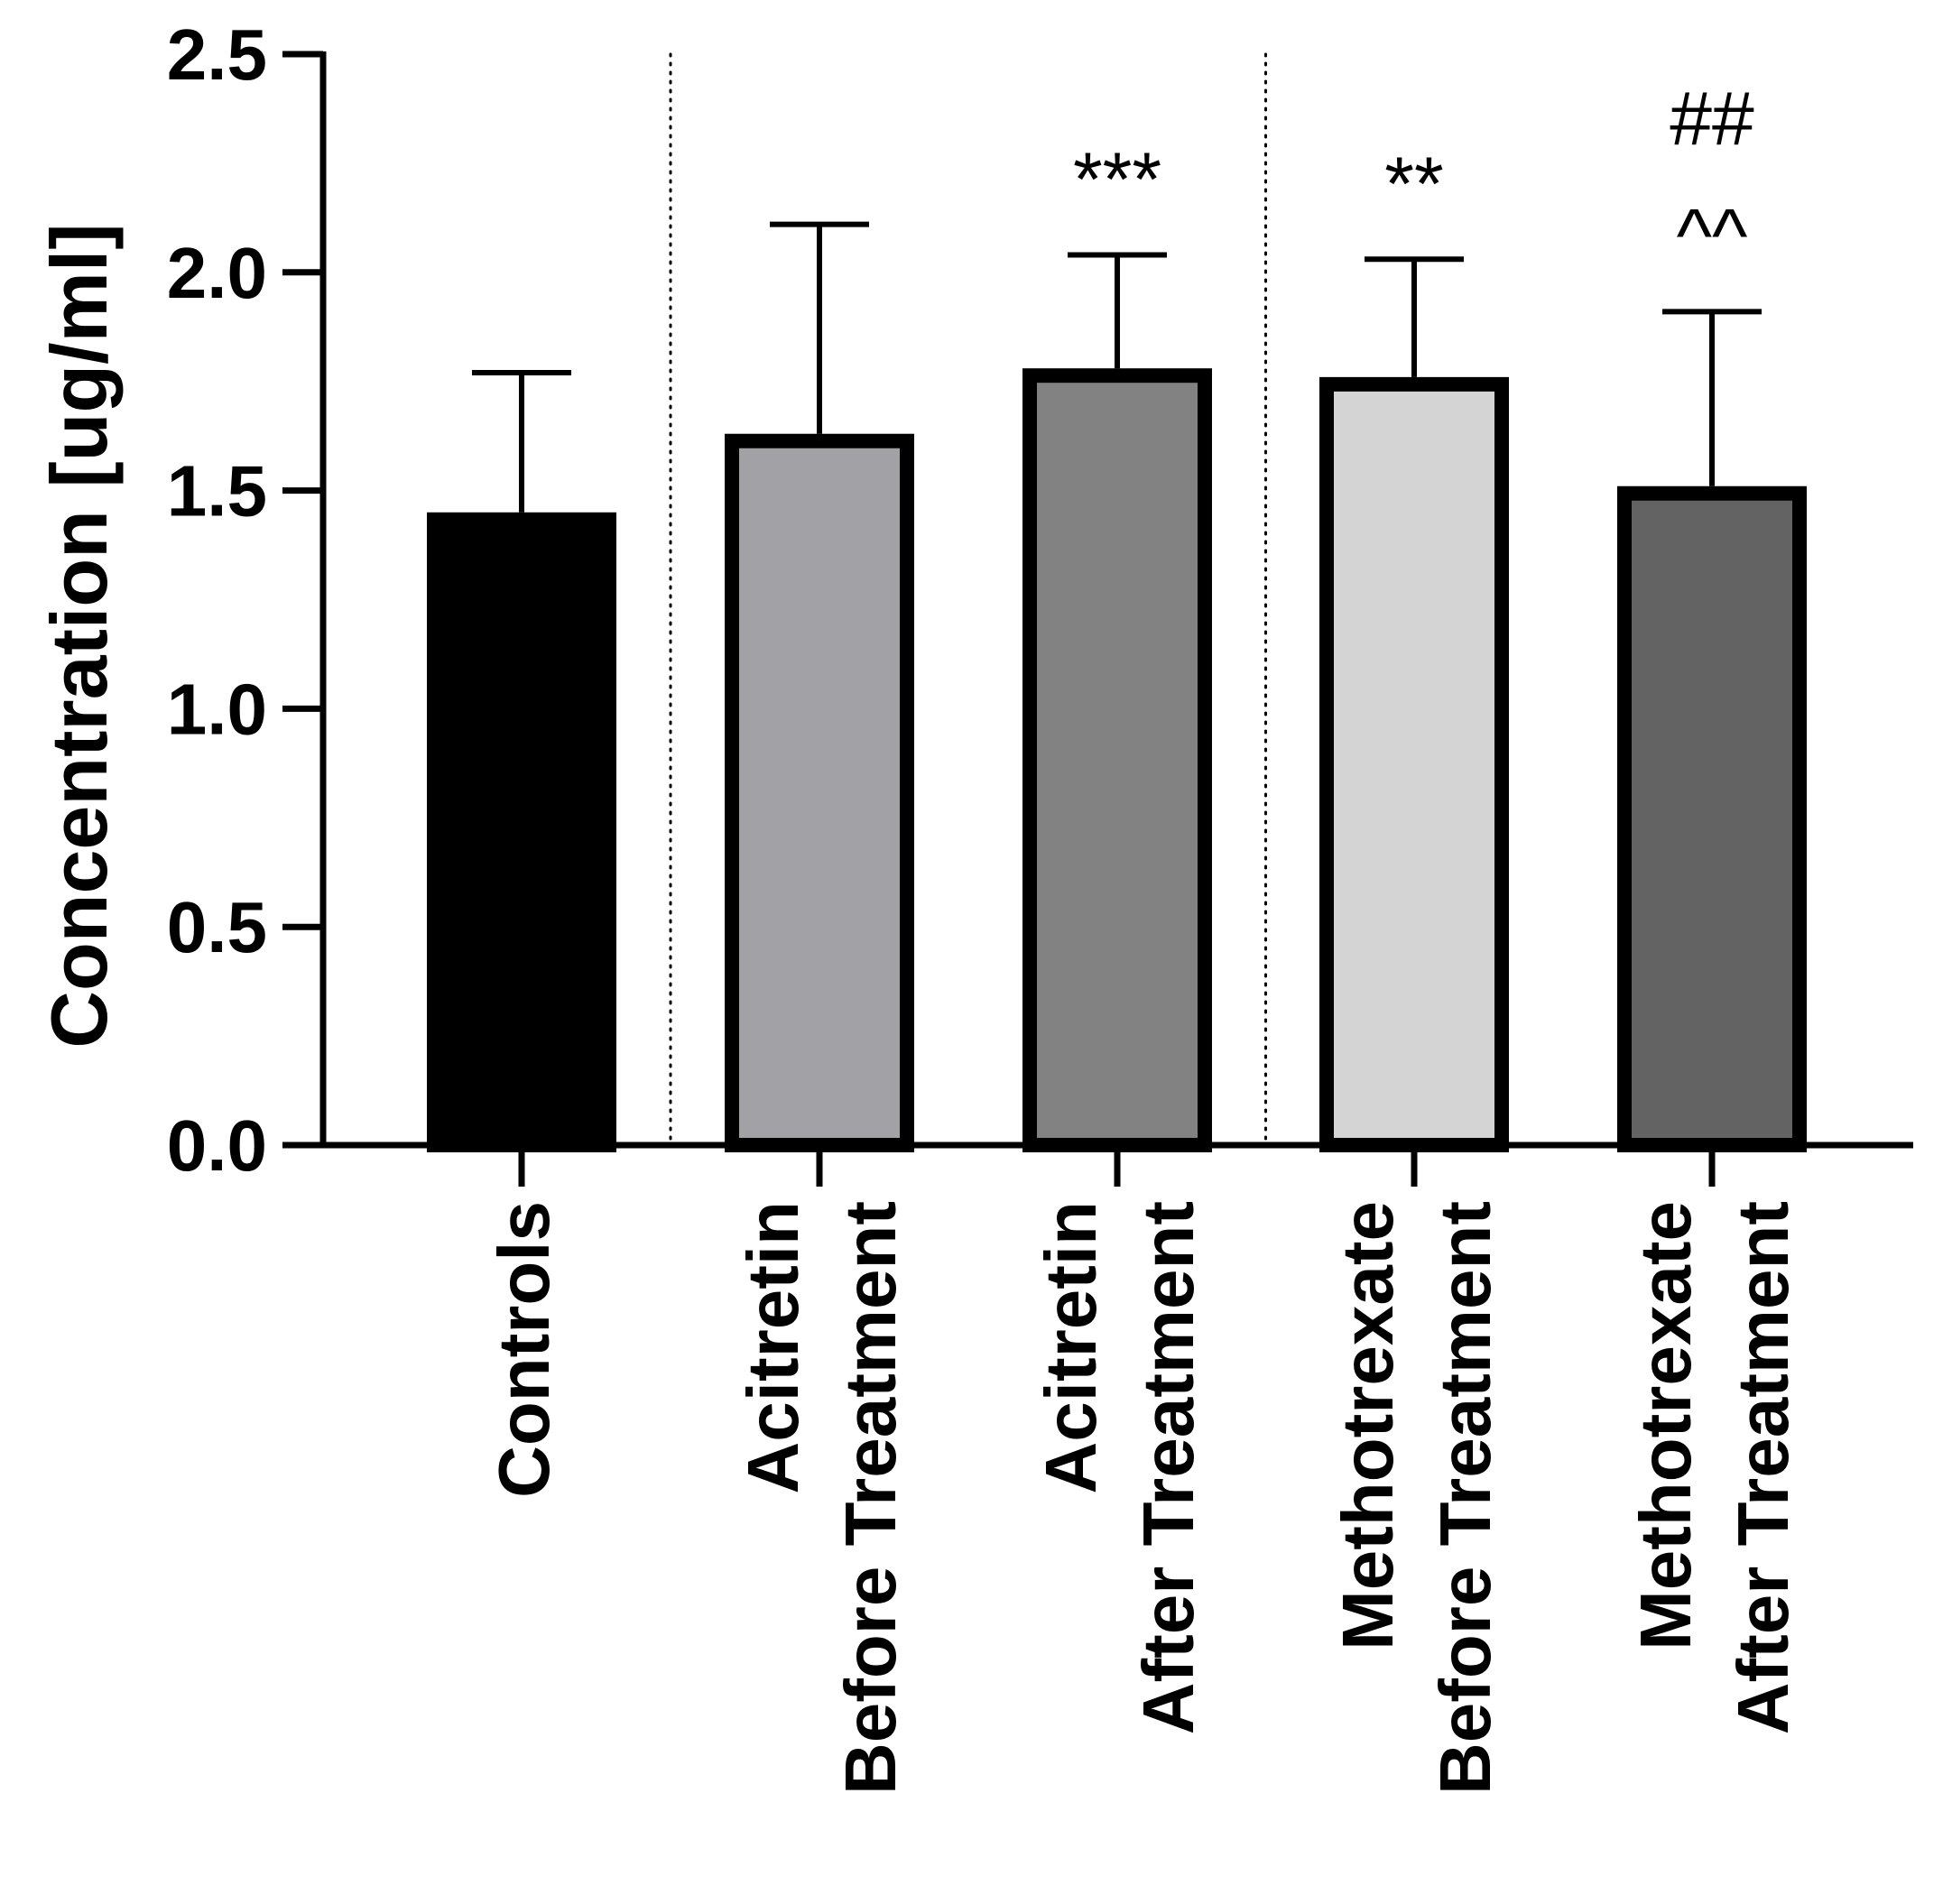  What do you see at coordinates (217, 1146) in the screenshot?
I see `y-tick-label: 0.0` at bounding box center [217, 1146].